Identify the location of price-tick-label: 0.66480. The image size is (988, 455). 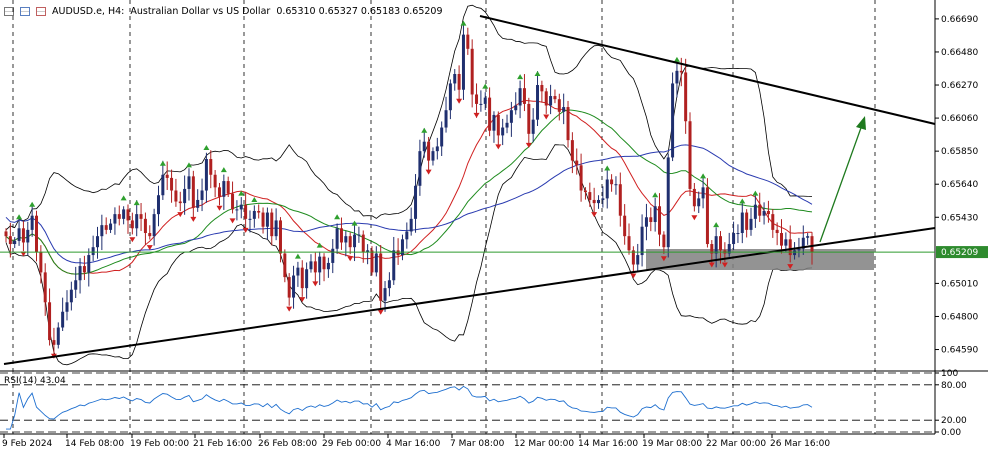
(959, 53).